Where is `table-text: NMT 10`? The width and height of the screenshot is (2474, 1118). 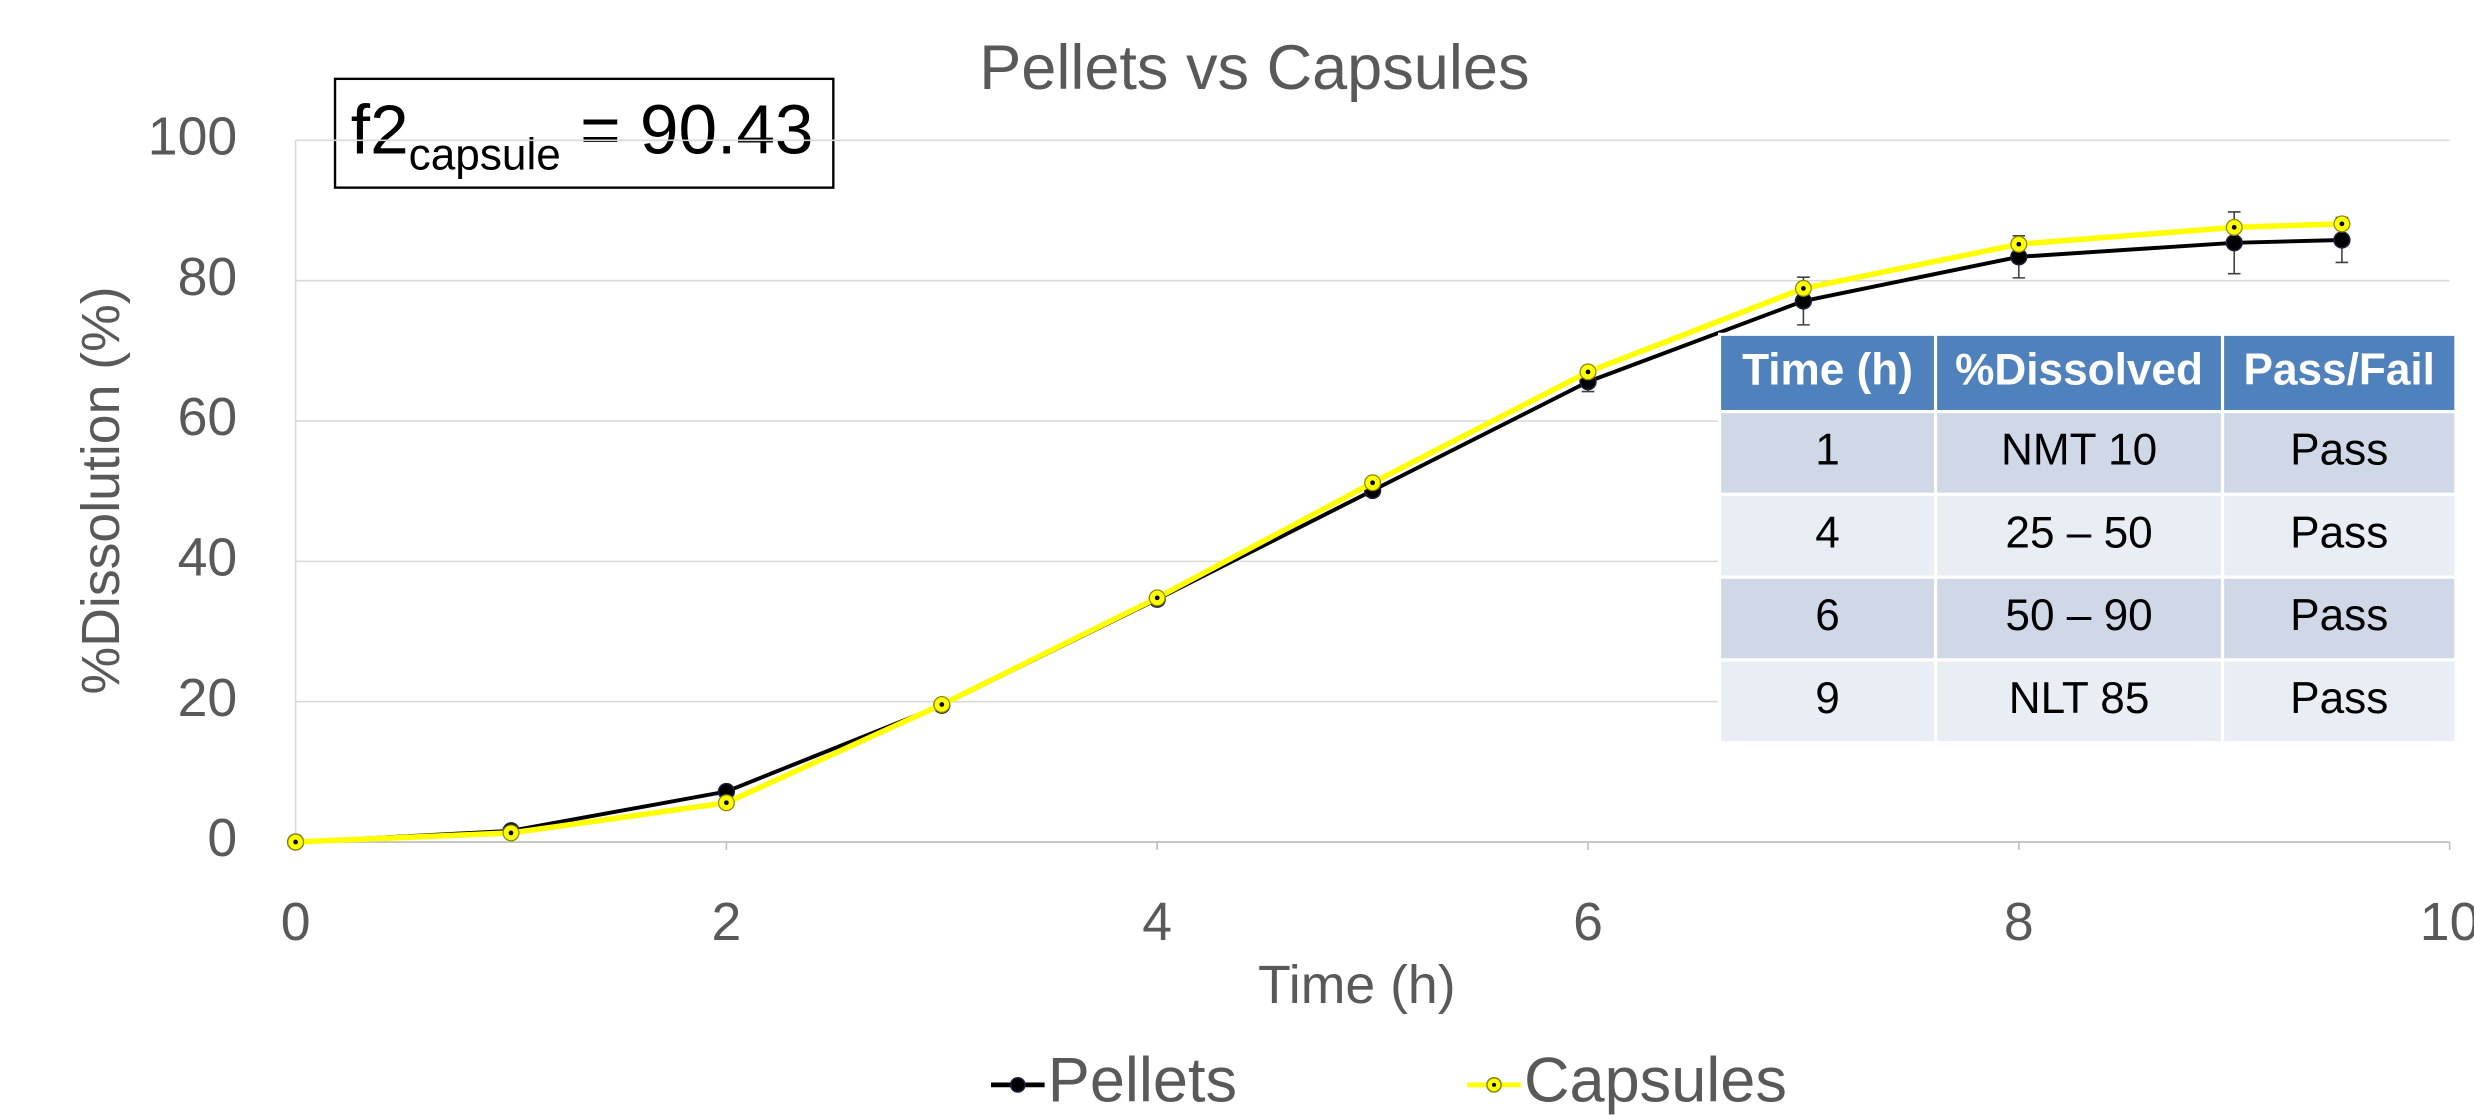
table-text: NMT 10 is located at coordinates (2079, 450).